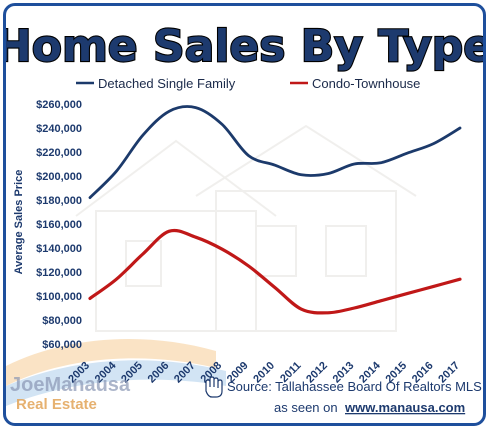 The height and width of the screenshot is (429, 489). I want to click on y-tick-label: $60,000, so click(62, 345).